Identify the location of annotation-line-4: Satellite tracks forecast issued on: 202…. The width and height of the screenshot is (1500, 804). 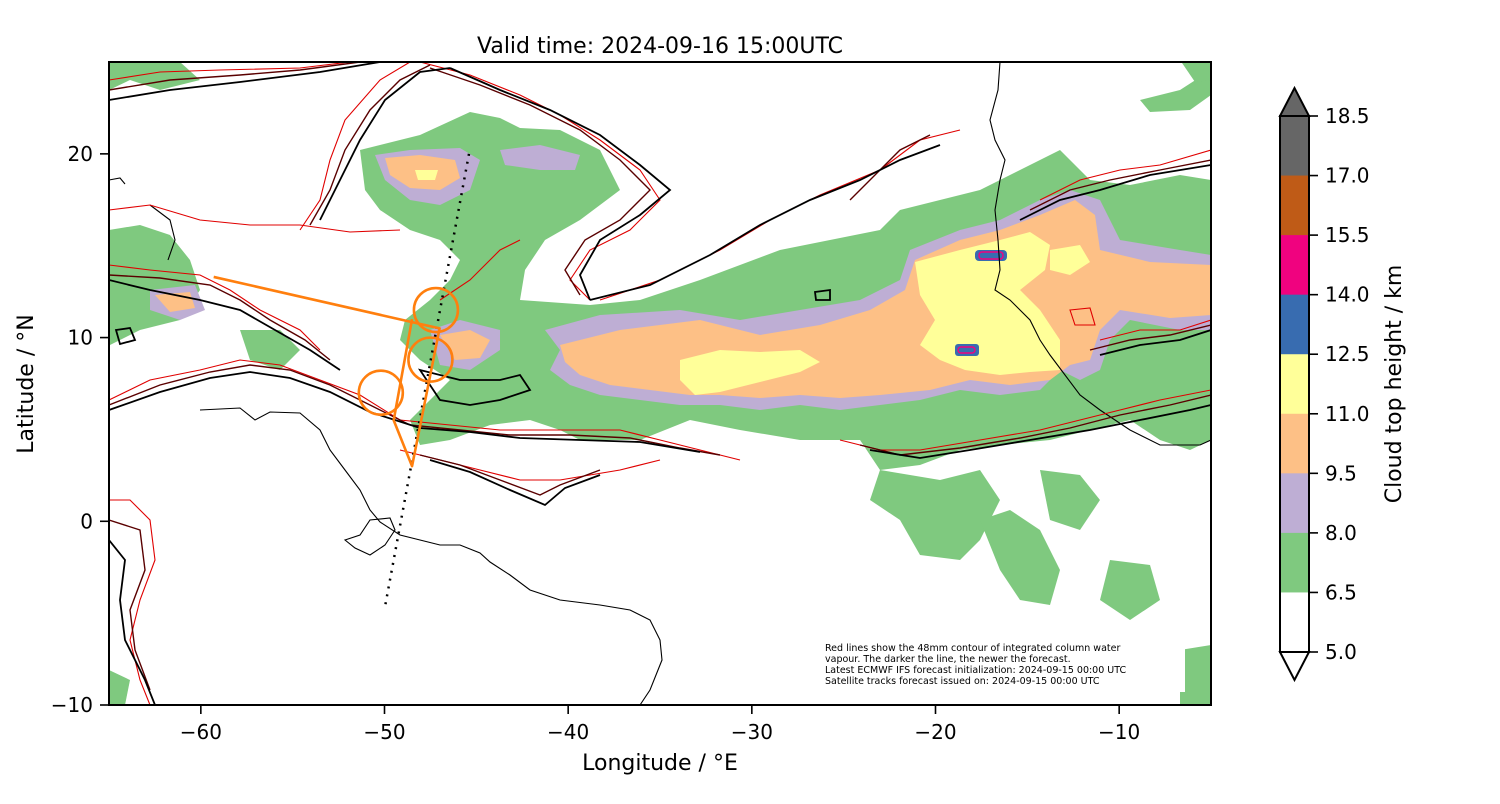
(962, 681).